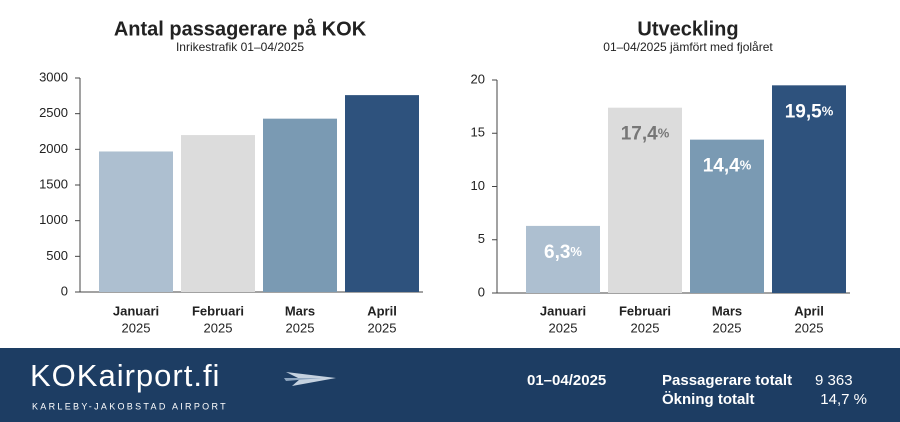  What do you see at coordinates (843, 399) in the screenshot?
I see `growth-value: 14,7 %` at bounding box center [843, 399].